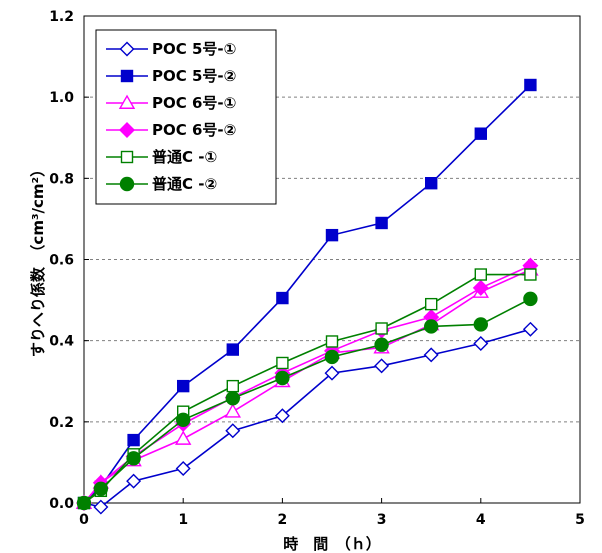 The height and width of the screenshot is (553, 602). What do you see at coordinates (580, 520) in the screenshot?
I see `x-tick-label: 5` at bounding box center [580, 520].